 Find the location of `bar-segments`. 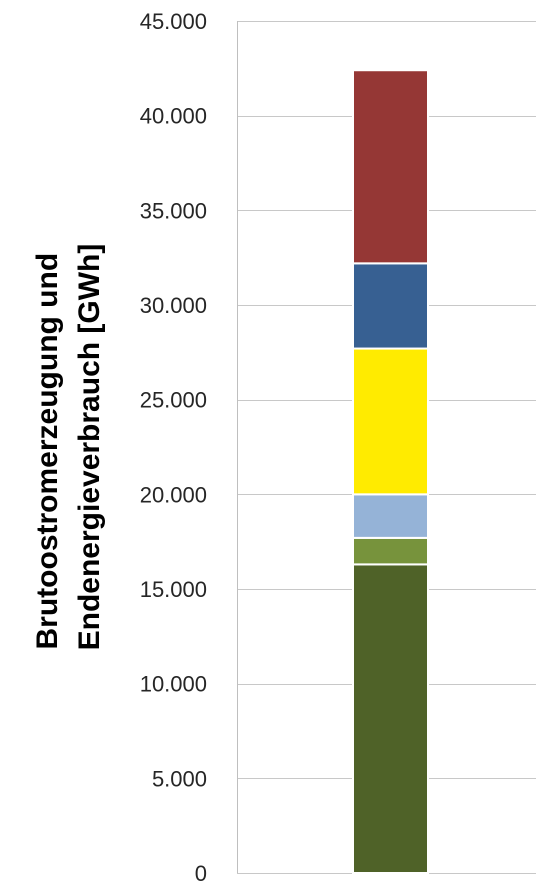

bar-segments is located at coordinates (390, 471).